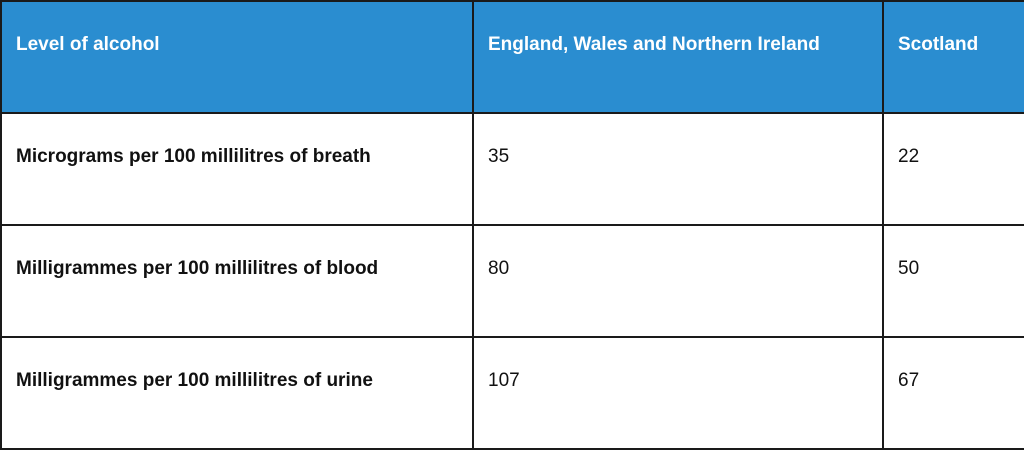  What do you see at coordinates (678, 393) in the screenshot?
I see `value-cell: 107` at bounding box center [678, 393].